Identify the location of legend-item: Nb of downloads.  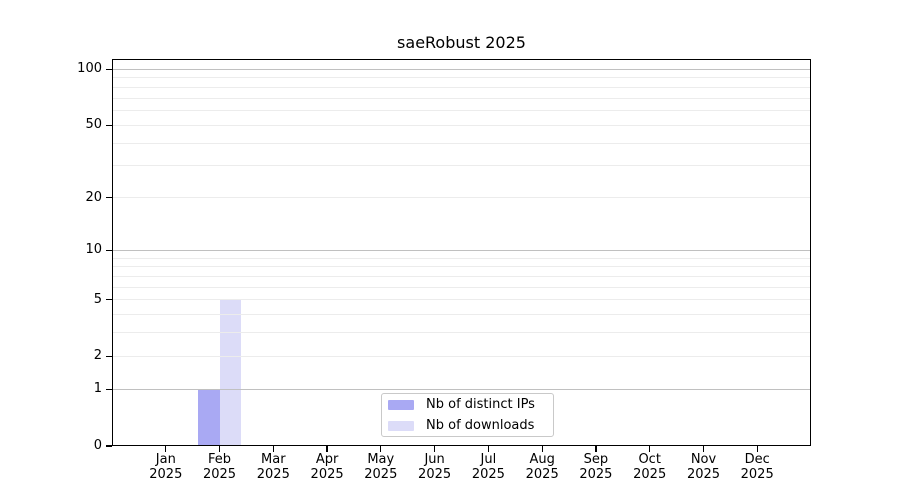
(467, 425).